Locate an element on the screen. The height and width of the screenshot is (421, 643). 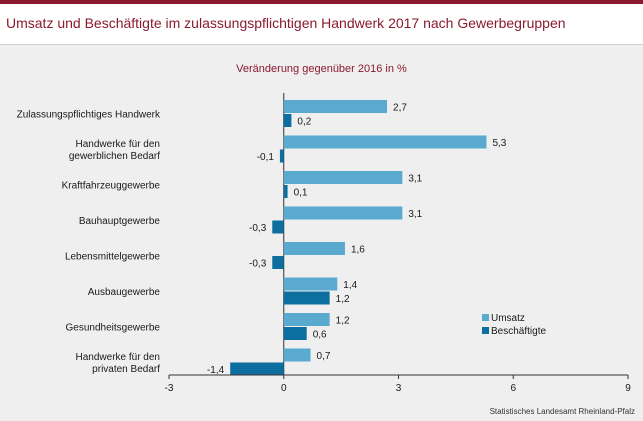
legend-label: Beschäftigte is located at coordinates (518, 331).